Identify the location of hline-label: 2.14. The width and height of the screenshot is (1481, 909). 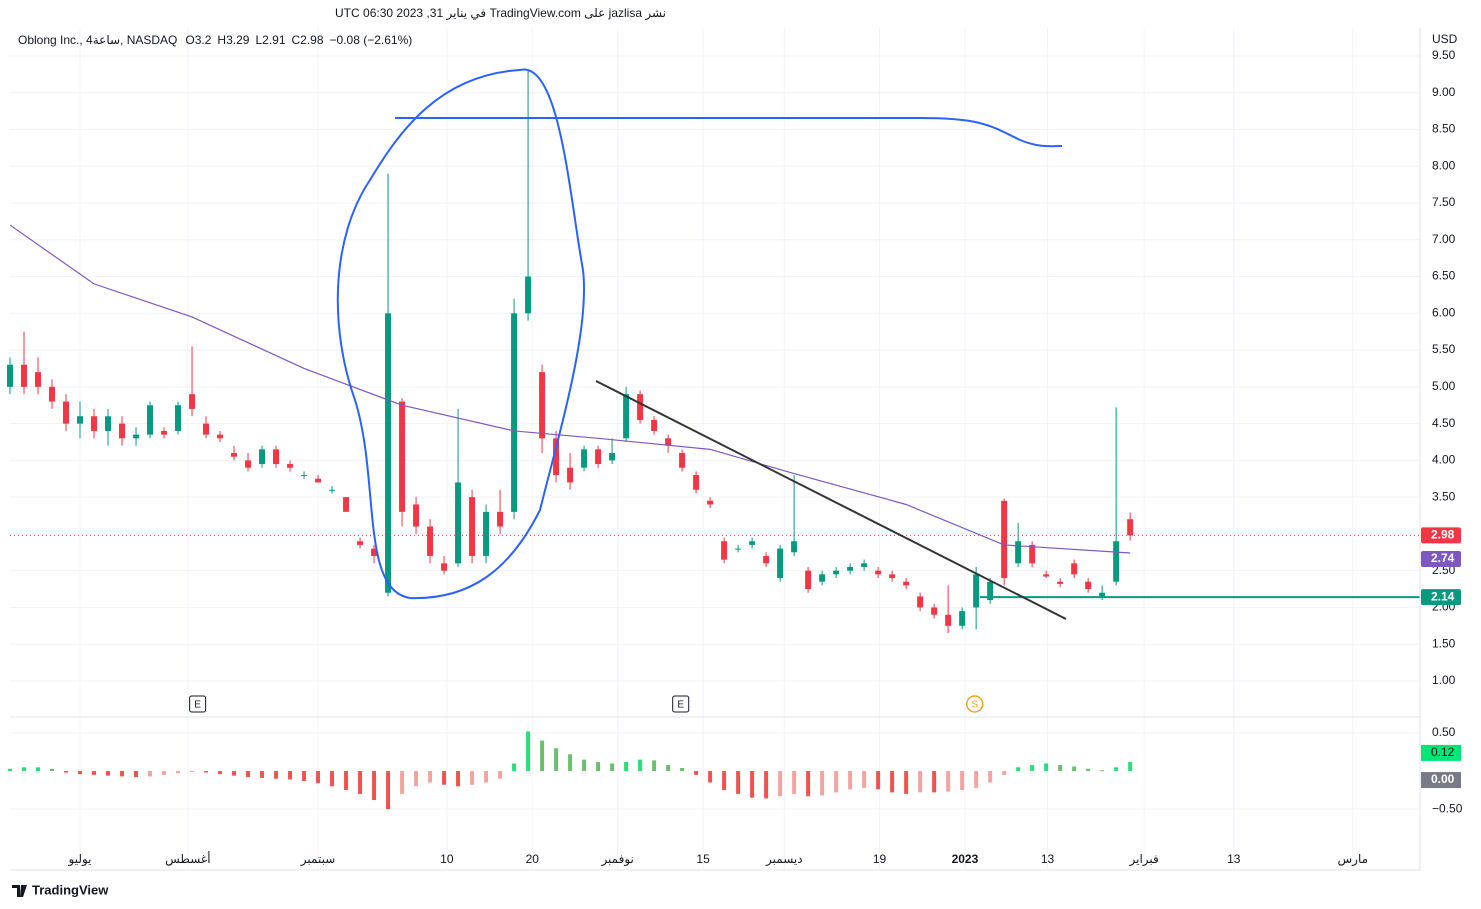
(1443, 596).